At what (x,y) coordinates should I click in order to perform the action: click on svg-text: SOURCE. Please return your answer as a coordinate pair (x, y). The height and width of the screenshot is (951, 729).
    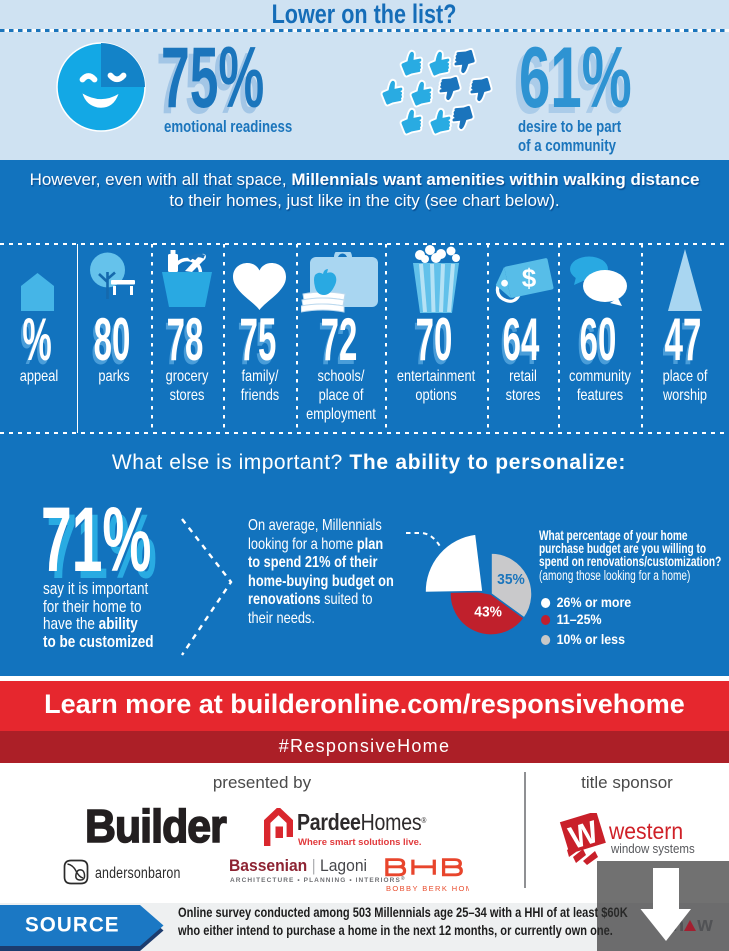
    Looking at the image, I should click on (72, 924).